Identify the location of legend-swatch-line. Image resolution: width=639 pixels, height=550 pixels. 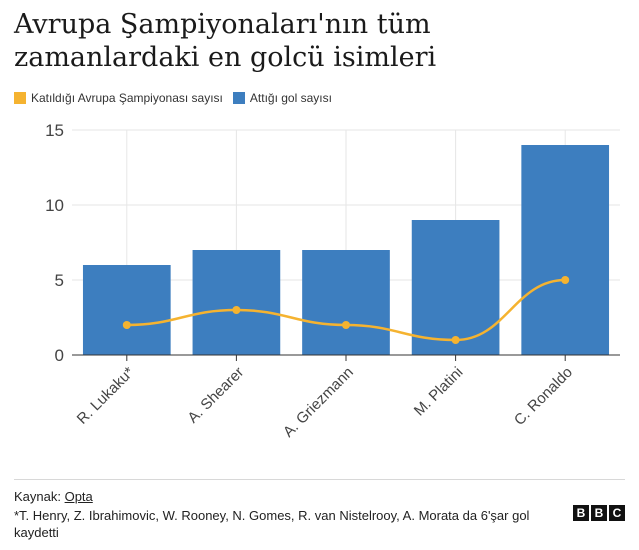
(20, 98).